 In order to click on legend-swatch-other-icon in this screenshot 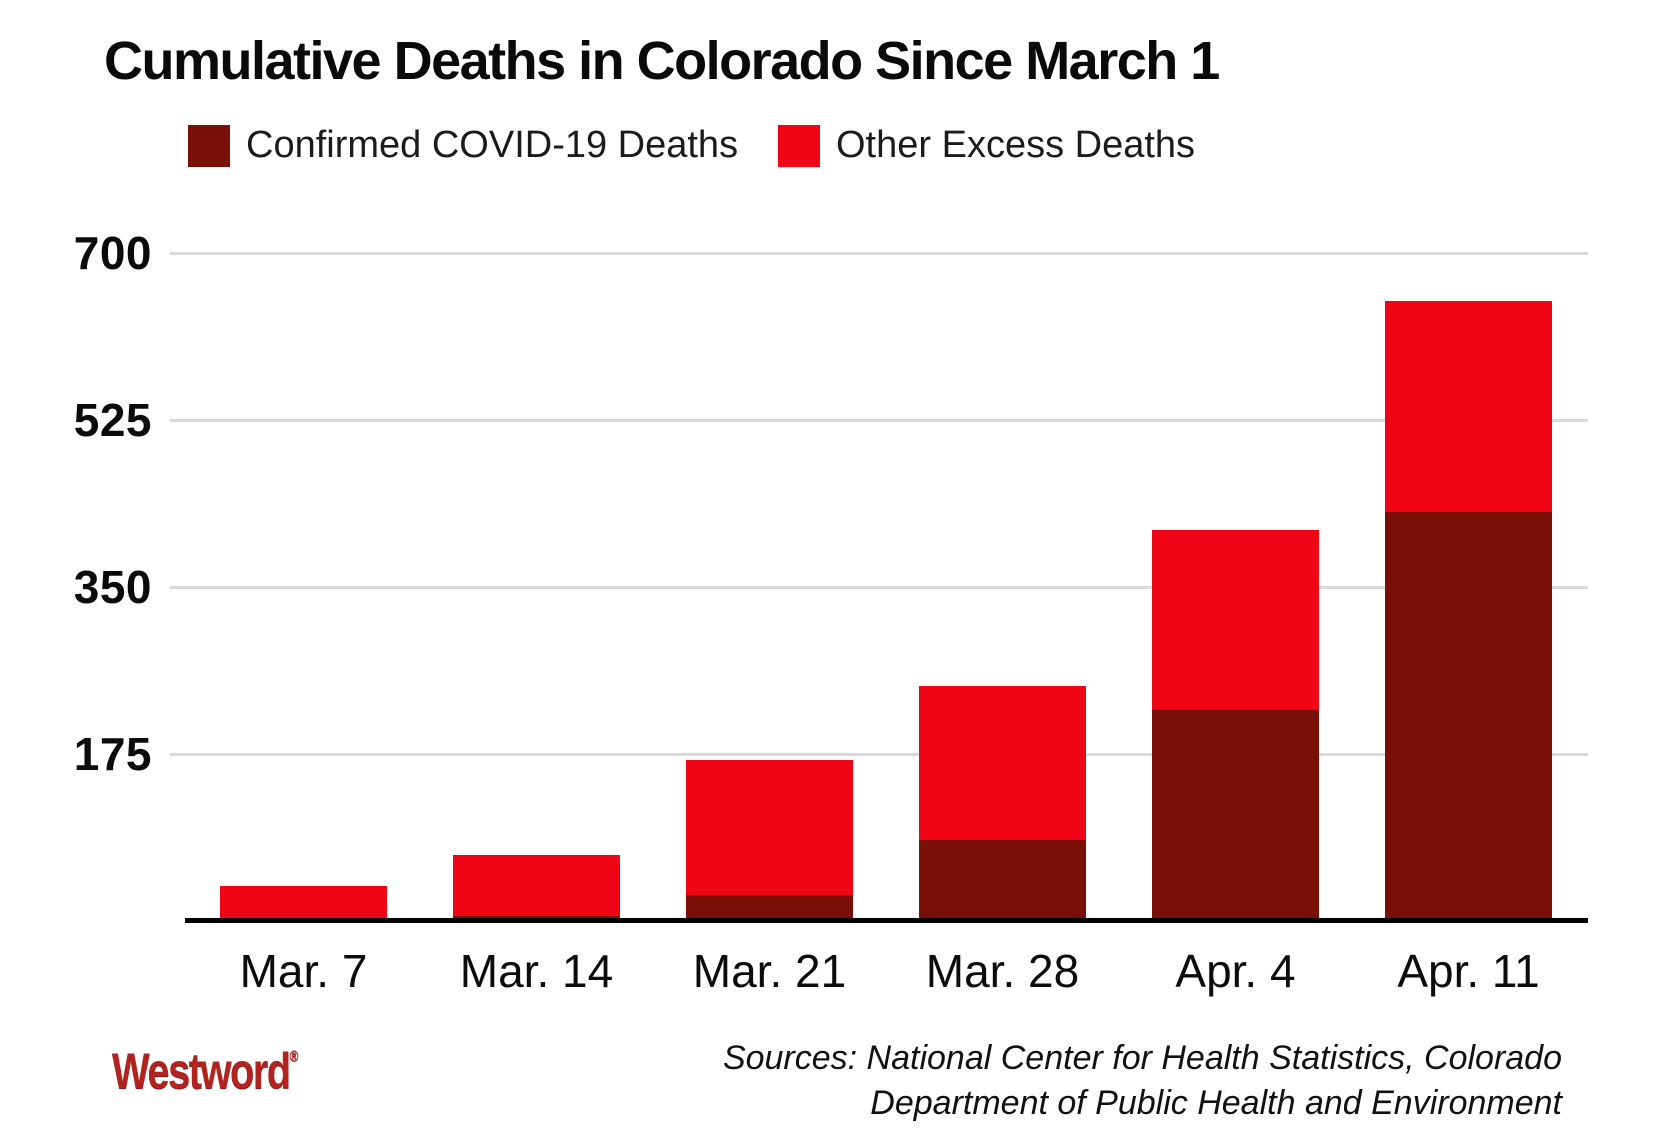, I will do `click(799, 145)`.